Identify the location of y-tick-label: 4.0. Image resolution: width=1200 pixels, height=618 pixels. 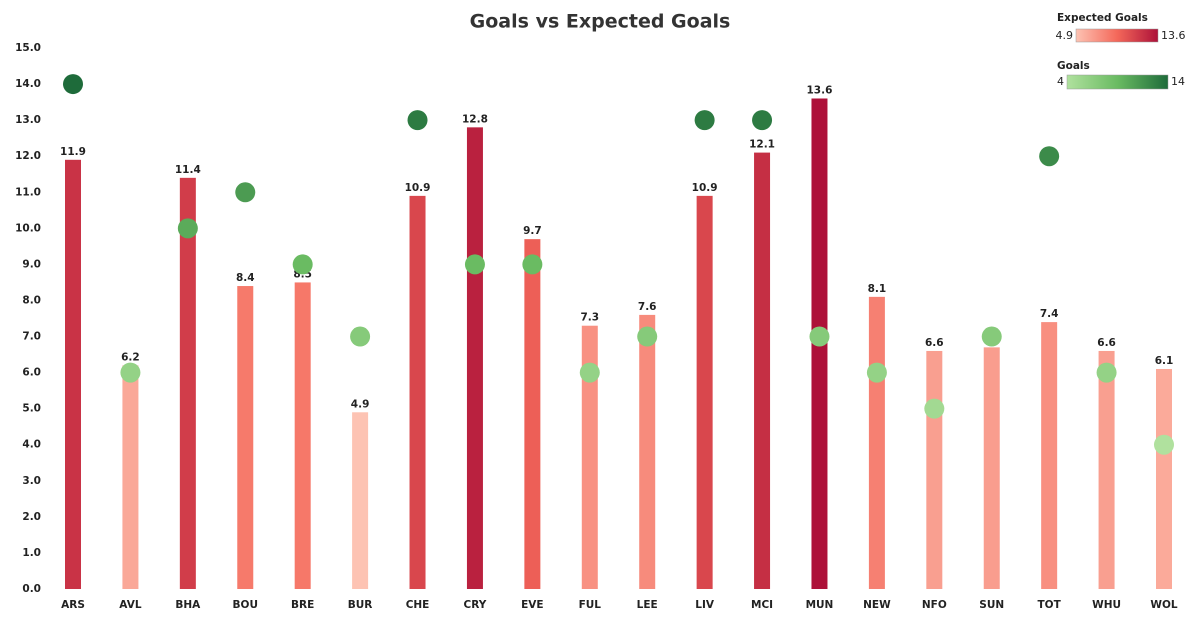
(31, 445).